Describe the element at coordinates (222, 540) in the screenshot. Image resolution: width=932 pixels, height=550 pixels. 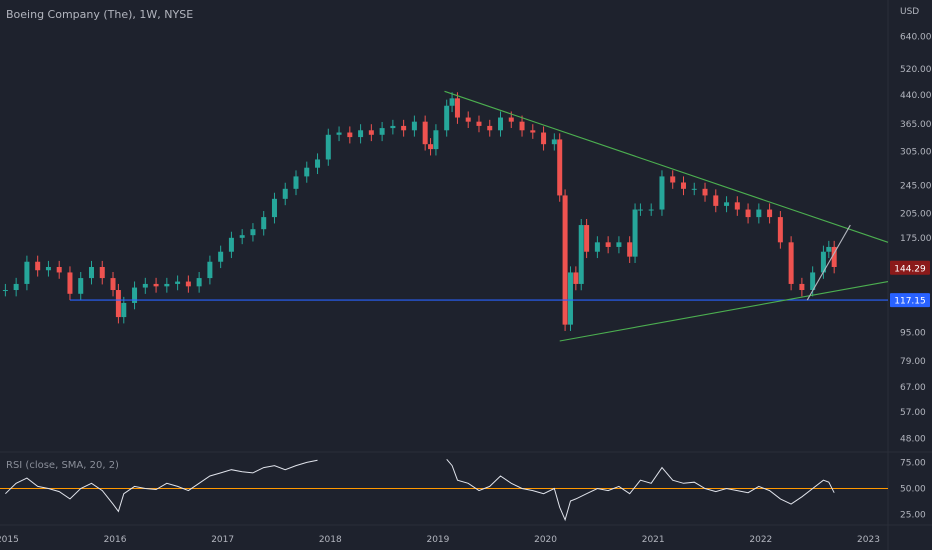
I see `time-tick-label: 2017` at that location.